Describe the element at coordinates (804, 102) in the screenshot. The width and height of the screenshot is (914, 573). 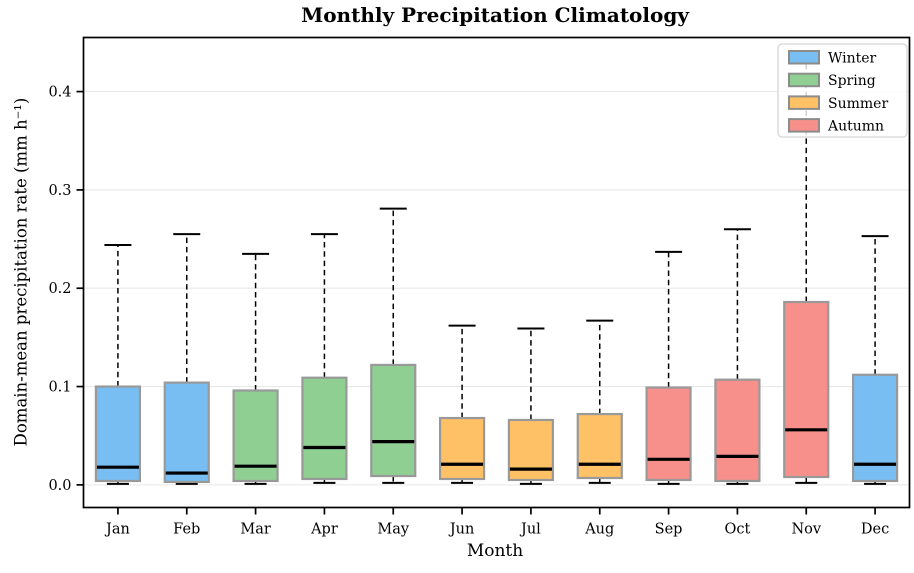
I see `legend-swatch-summer` at that location.